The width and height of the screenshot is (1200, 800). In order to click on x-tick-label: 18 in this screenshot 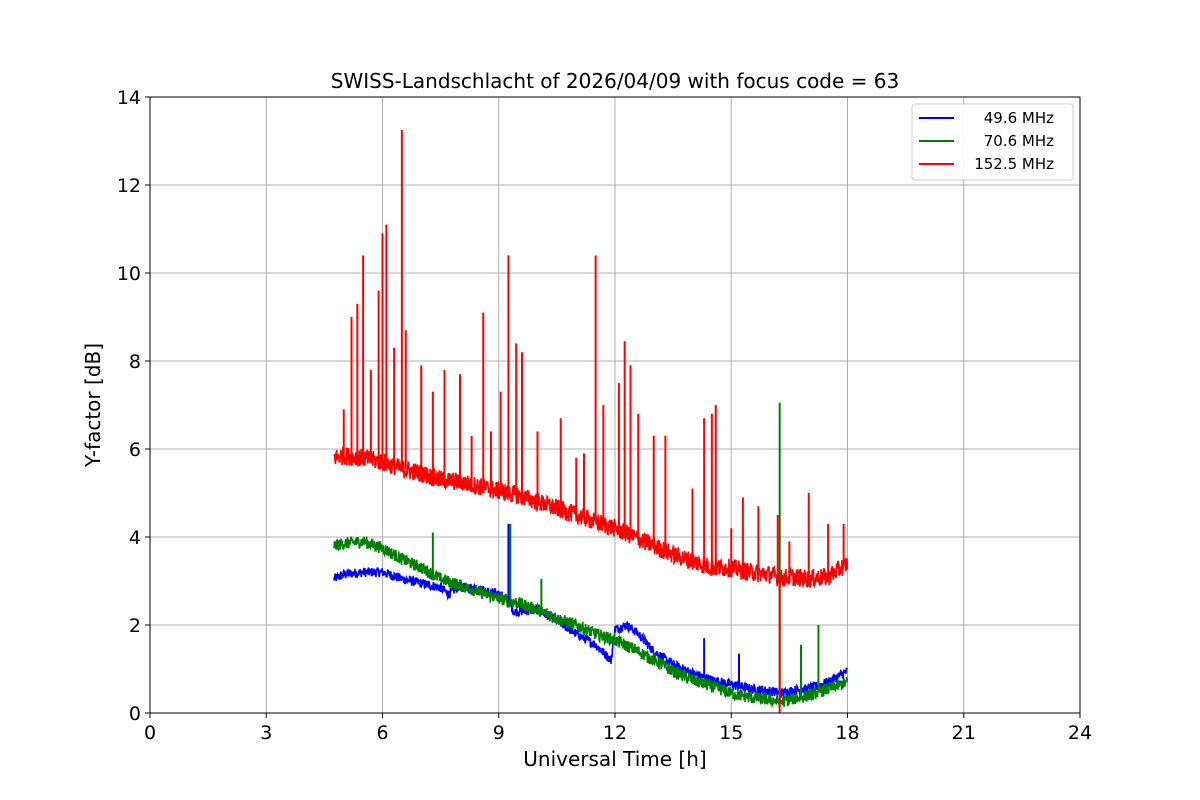, I will do `click(847, 733)`.